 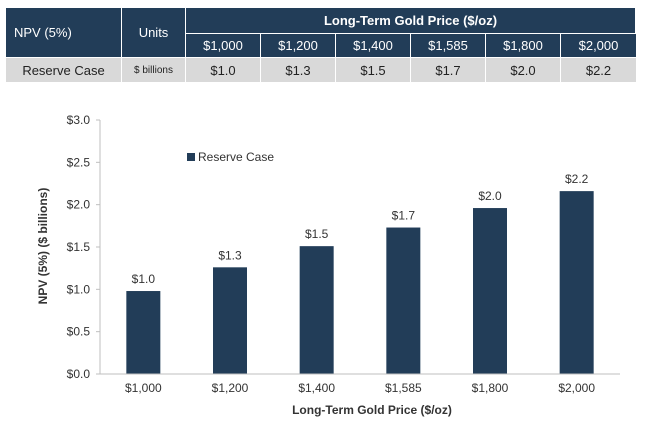 I want to click on header-npv: NPV (5%), so click(x=64, y=33).